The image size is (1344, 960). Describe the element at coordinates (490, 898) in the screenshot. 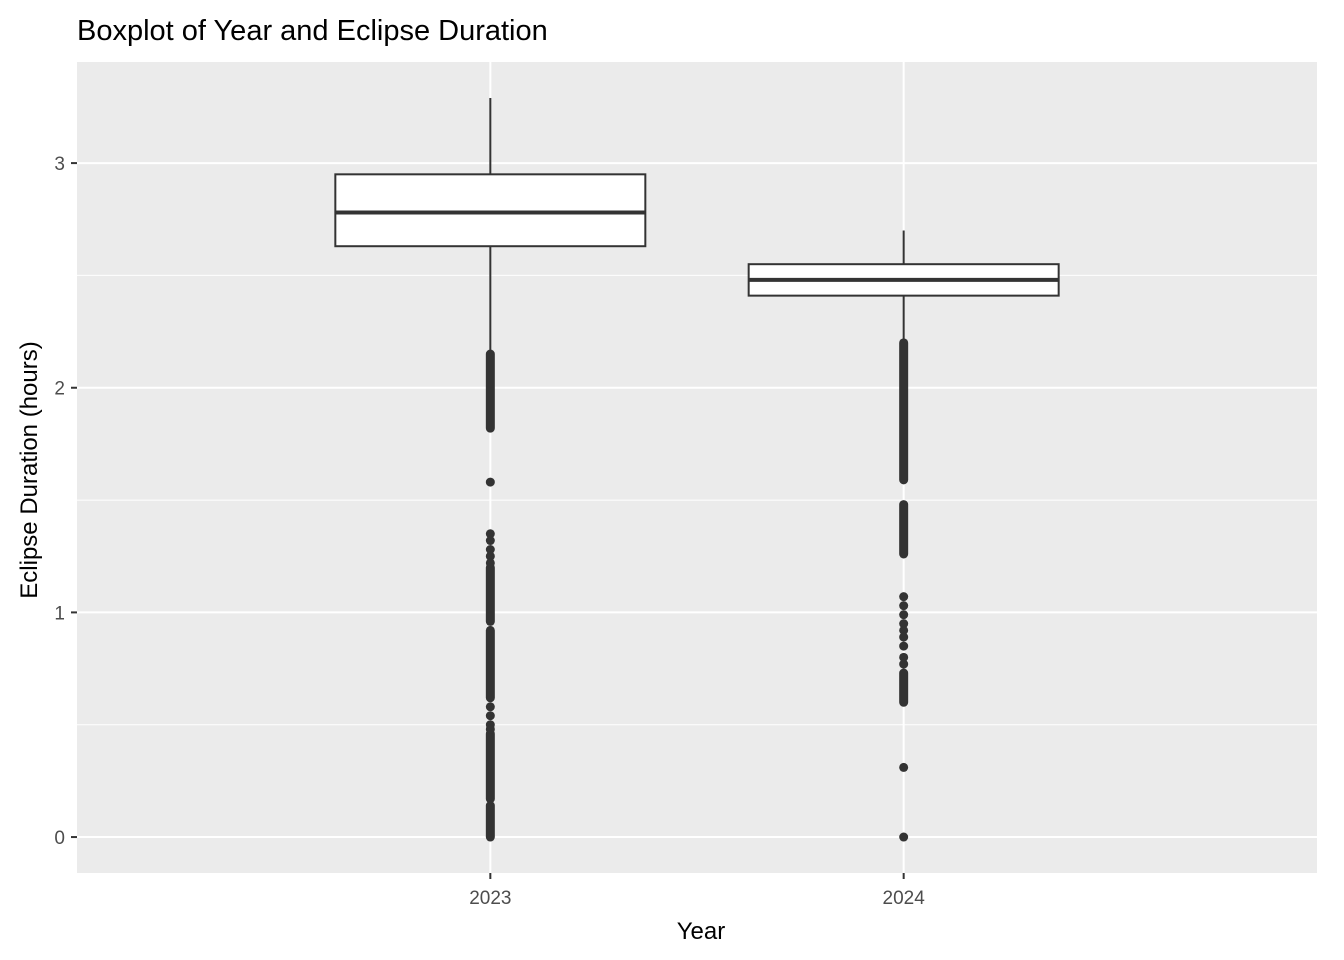

I see `x-tick-label: 2023` at that location.